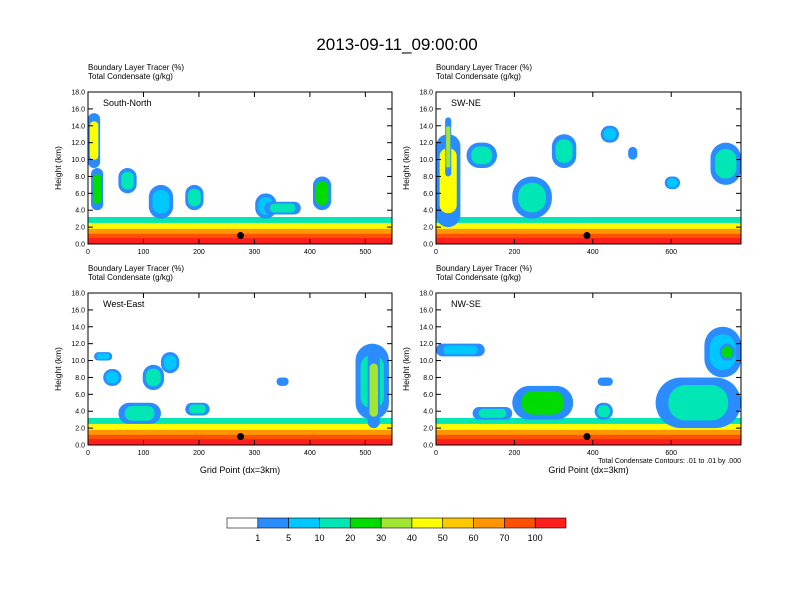  What do you see at coordinates (396, 44) in the screenshot?
I see `figure-title: 2013-09-11_09:00:00` at bounding box center [396, 44].